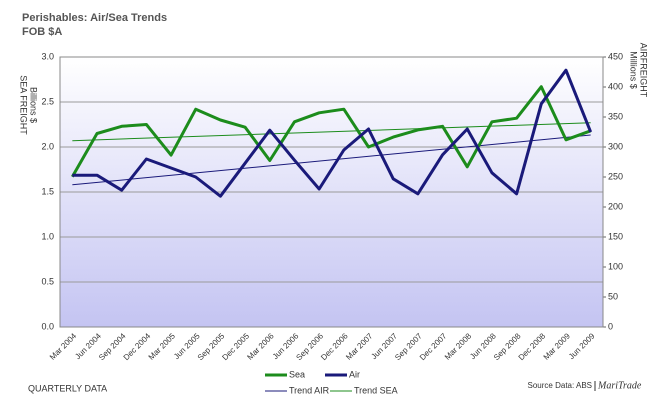  Describe the element at coordinates (458, 346) in the screenshot. I see `x-tick-label: Mar 2008` at that location.